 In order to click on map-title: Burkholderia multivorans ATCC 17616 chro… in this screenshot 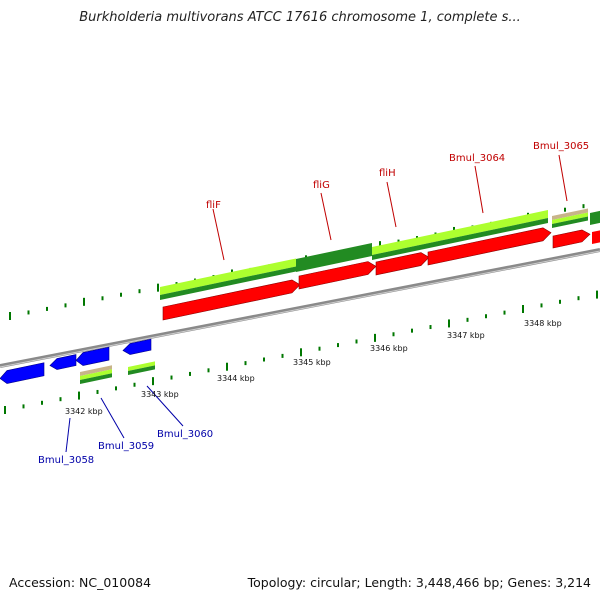, I will do `click(300, 17)`.